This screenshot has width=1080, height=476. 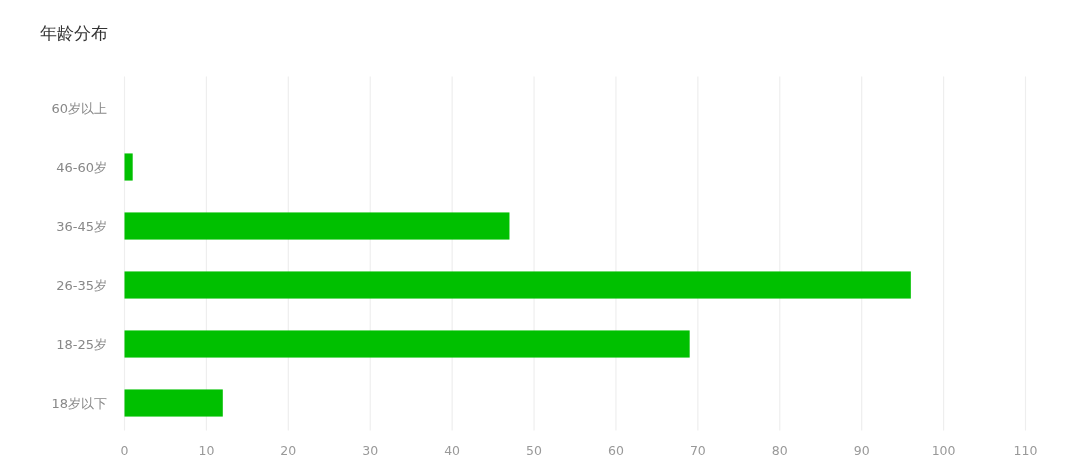 What do you see at coordinates (943, 450) in the screenshot?
I see `x-tick-label: 100` at bounding box center [943, 450].